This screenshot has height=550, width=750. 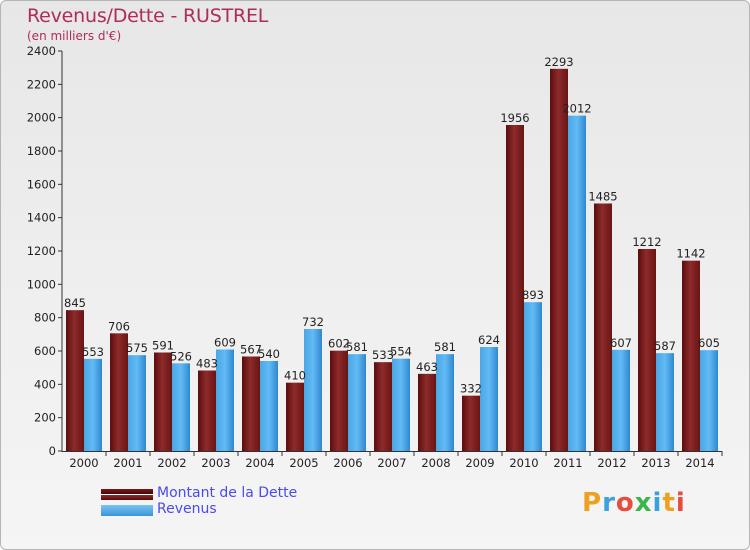 What do you see at coordinates (709, 343) in the screenshot?
I see `data-label-revenue-2014: 605` at bounding box center [709, 343].